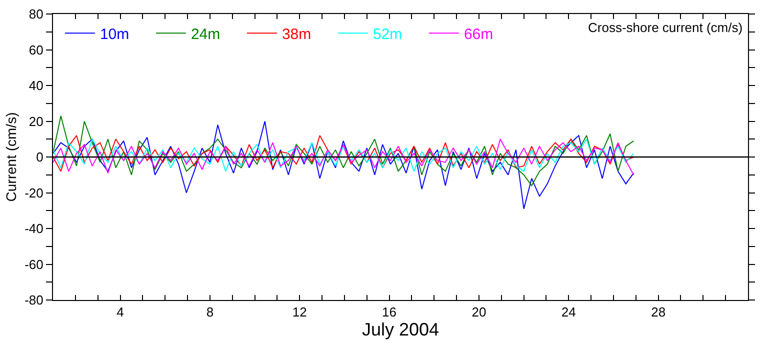  I want to click on x-tick-label: 20, so click(479, 312).